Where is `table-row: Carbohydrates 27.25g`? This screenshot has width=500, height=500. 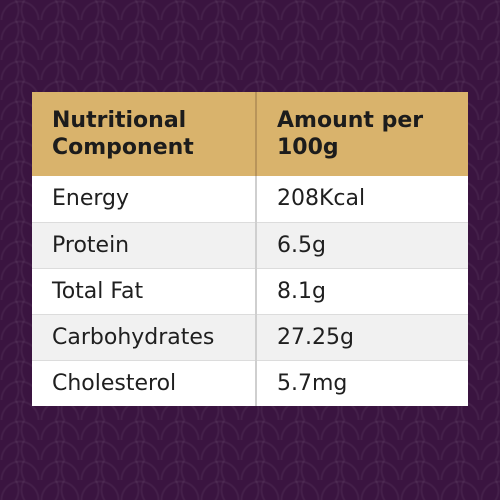 table-row: Carbohydrates 27.25g is located at coordinates (250, 337).